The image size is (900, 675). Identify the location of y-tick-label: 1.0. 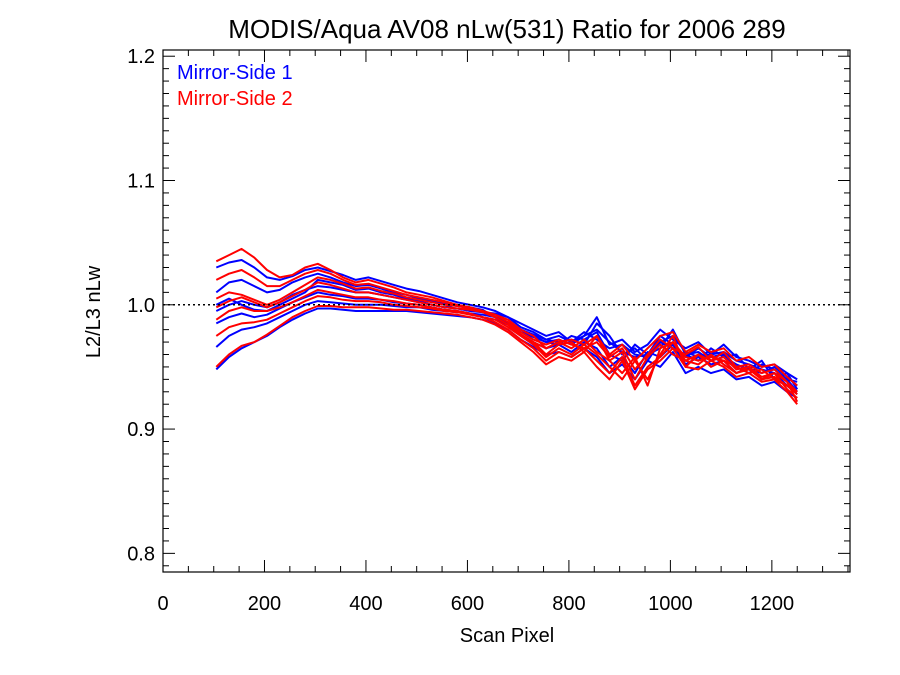
(141, 306).